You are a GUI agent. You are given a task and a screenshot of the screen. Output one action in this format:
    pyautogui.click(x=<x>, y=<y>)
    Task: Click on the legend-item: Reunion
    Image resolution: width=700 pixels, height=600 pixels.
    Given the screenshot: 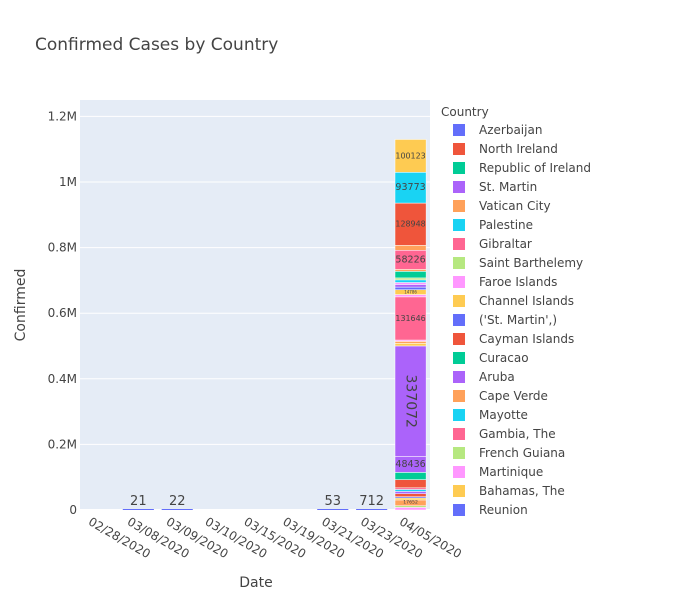 What is the action you would take?
    pyautogui.click(x=490, y=510)
    